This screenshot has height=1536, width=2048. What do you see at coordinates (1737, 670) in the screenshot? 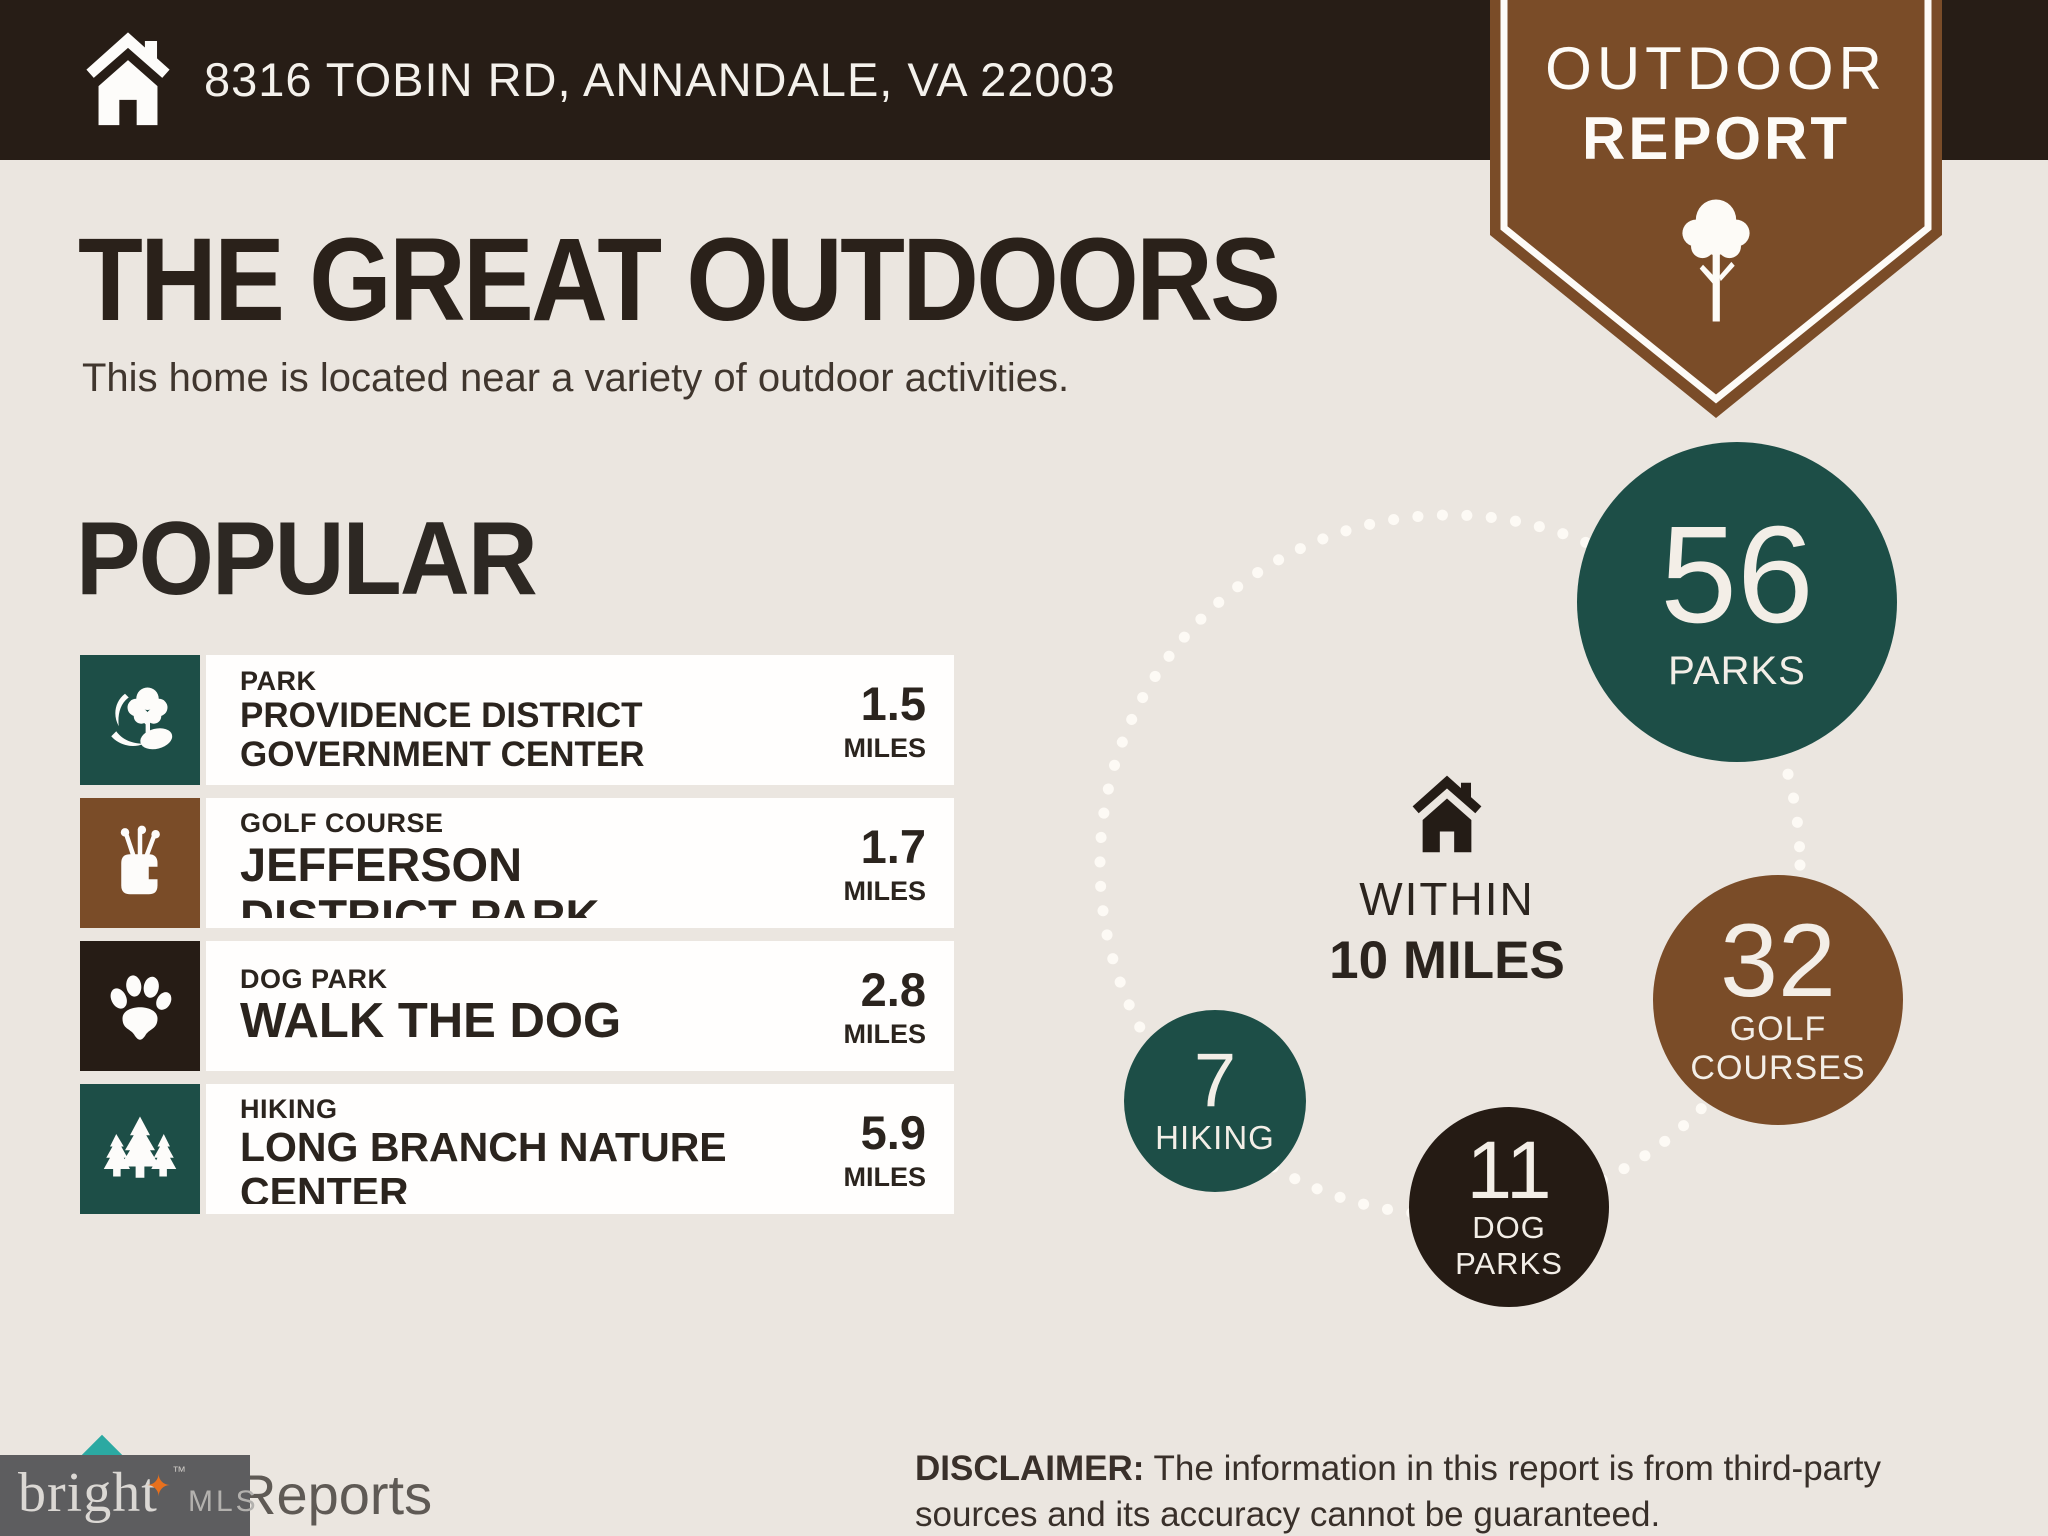
I see `parks-label: PARKS` at bounding box center [1737, 670].